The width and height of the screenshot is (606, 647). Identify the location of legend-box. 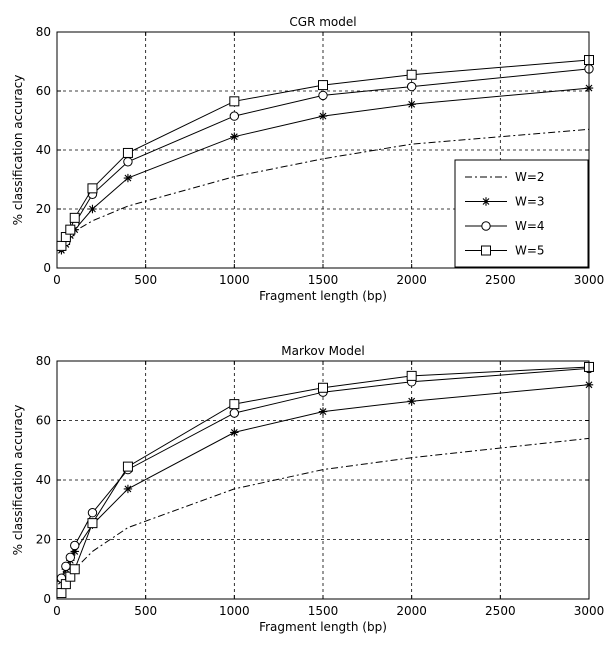
(521, 213).